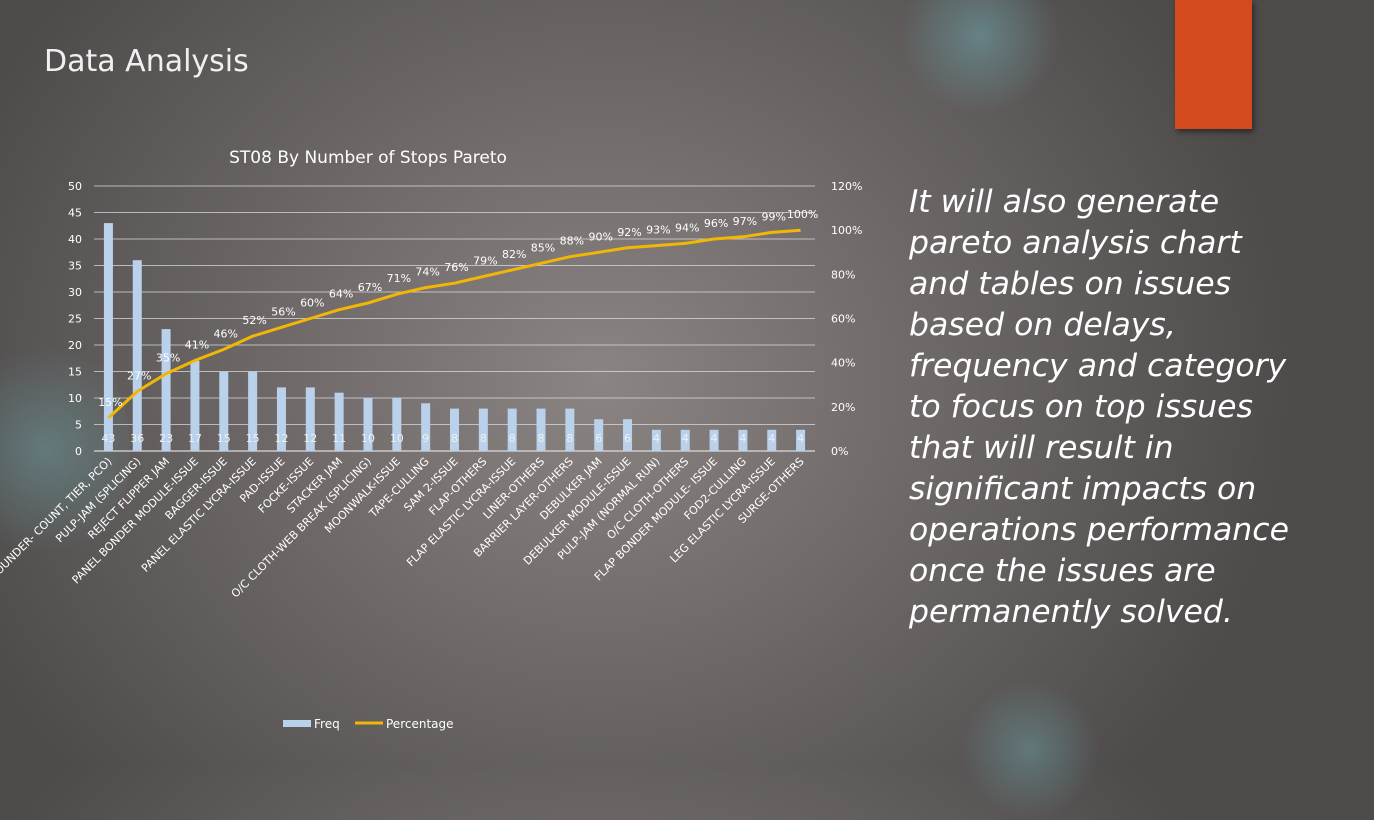  What do you see at coordinates (341, 294) in the screenshot?
I see `line-value-label: 64%` at bounding box center [341, 294].